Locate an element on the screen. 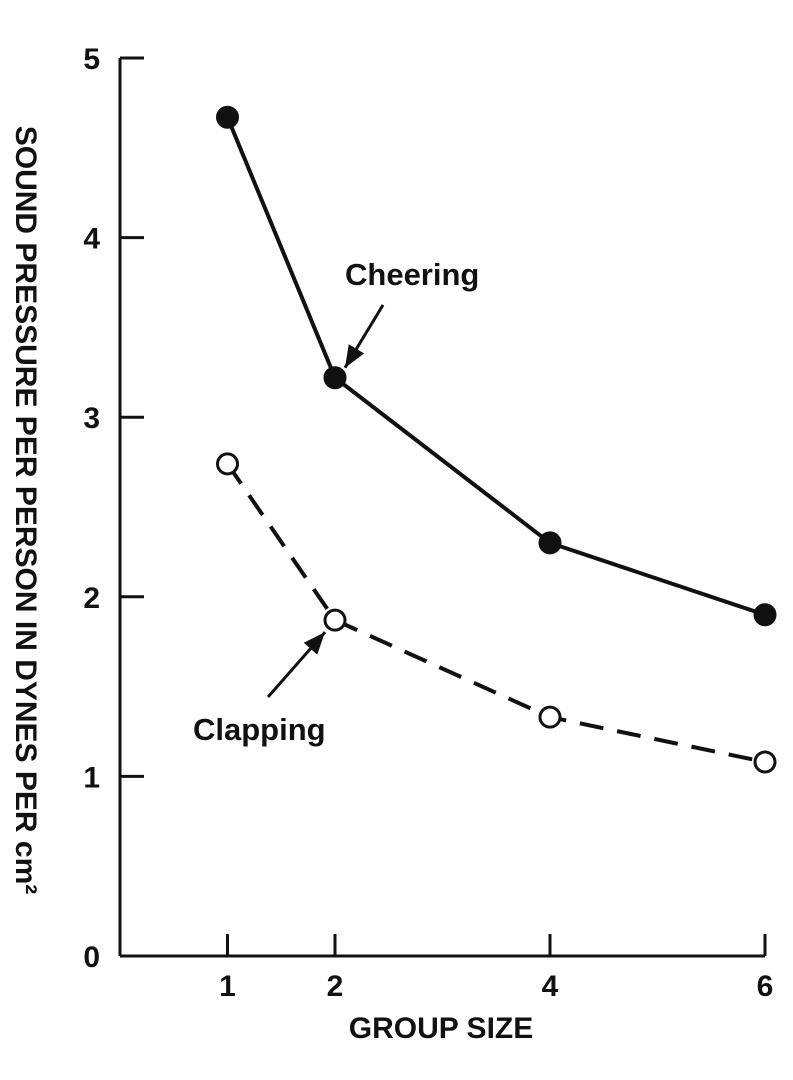 This screenshot has width=793, height=1080. annotation-cheering: Cheering is located at coordinates (412, 274).